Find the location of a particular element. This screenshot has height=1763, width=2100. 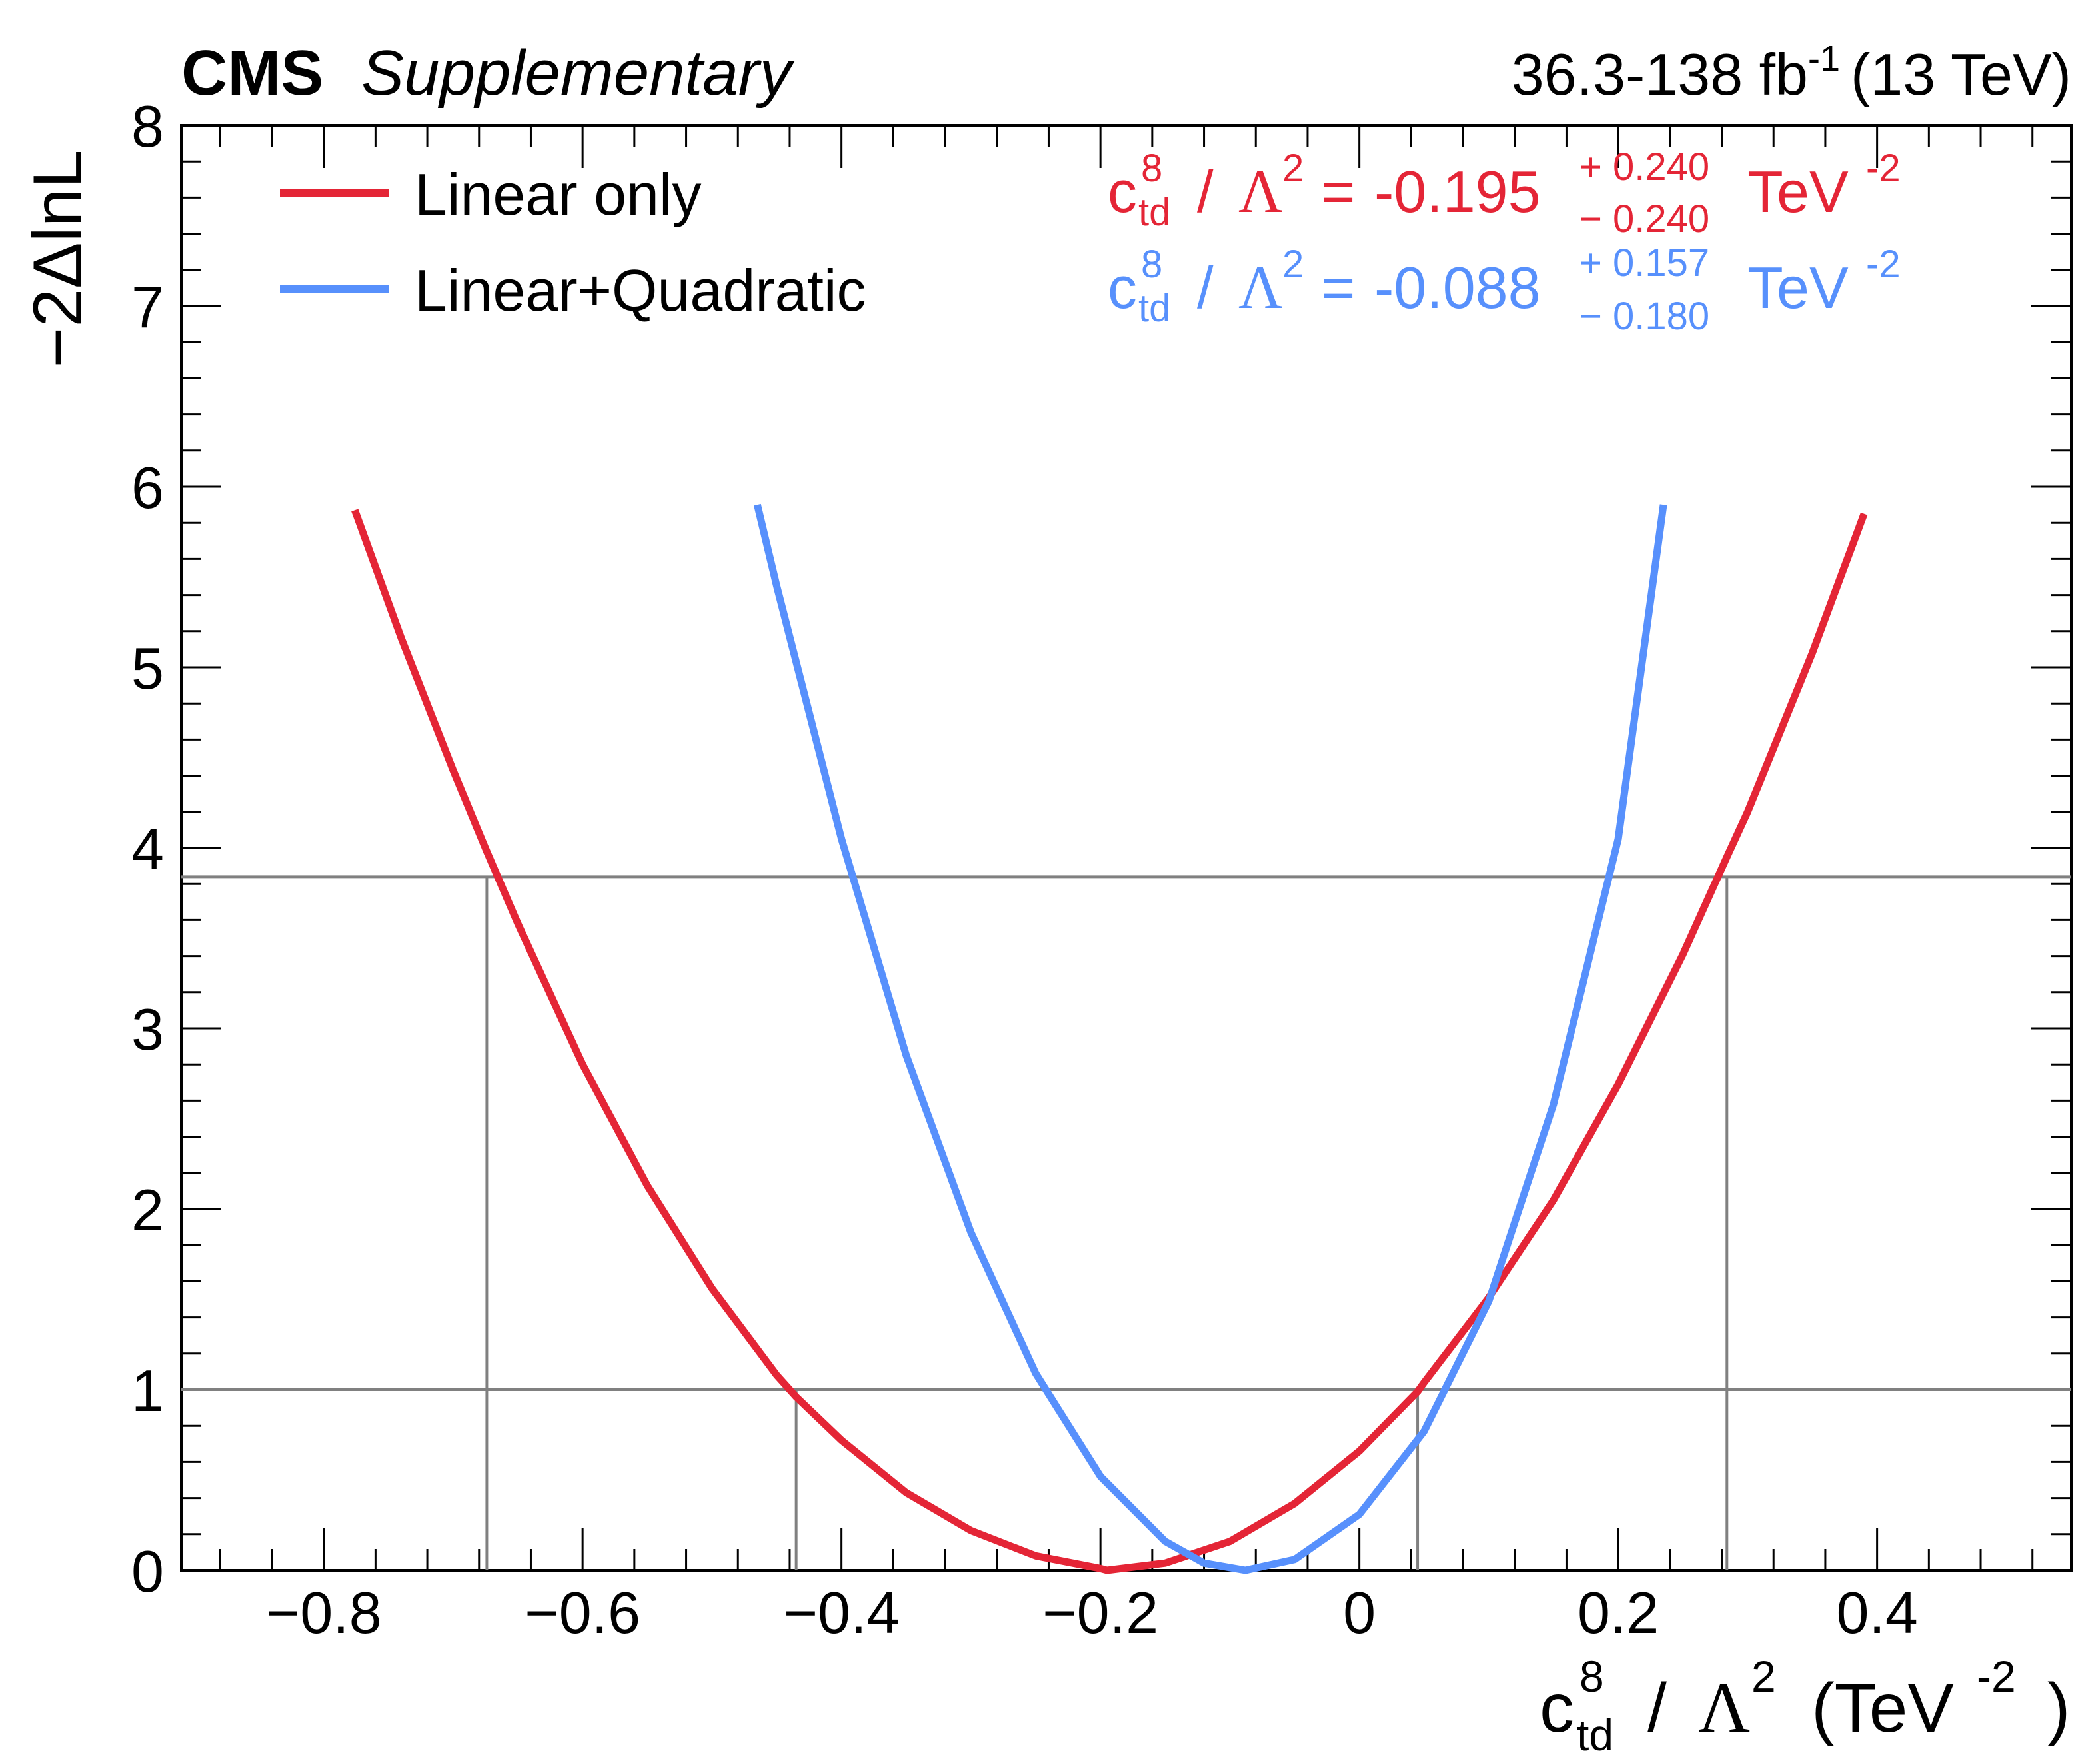

y-tick-label: 2 is located at coordinates (147, 1210).